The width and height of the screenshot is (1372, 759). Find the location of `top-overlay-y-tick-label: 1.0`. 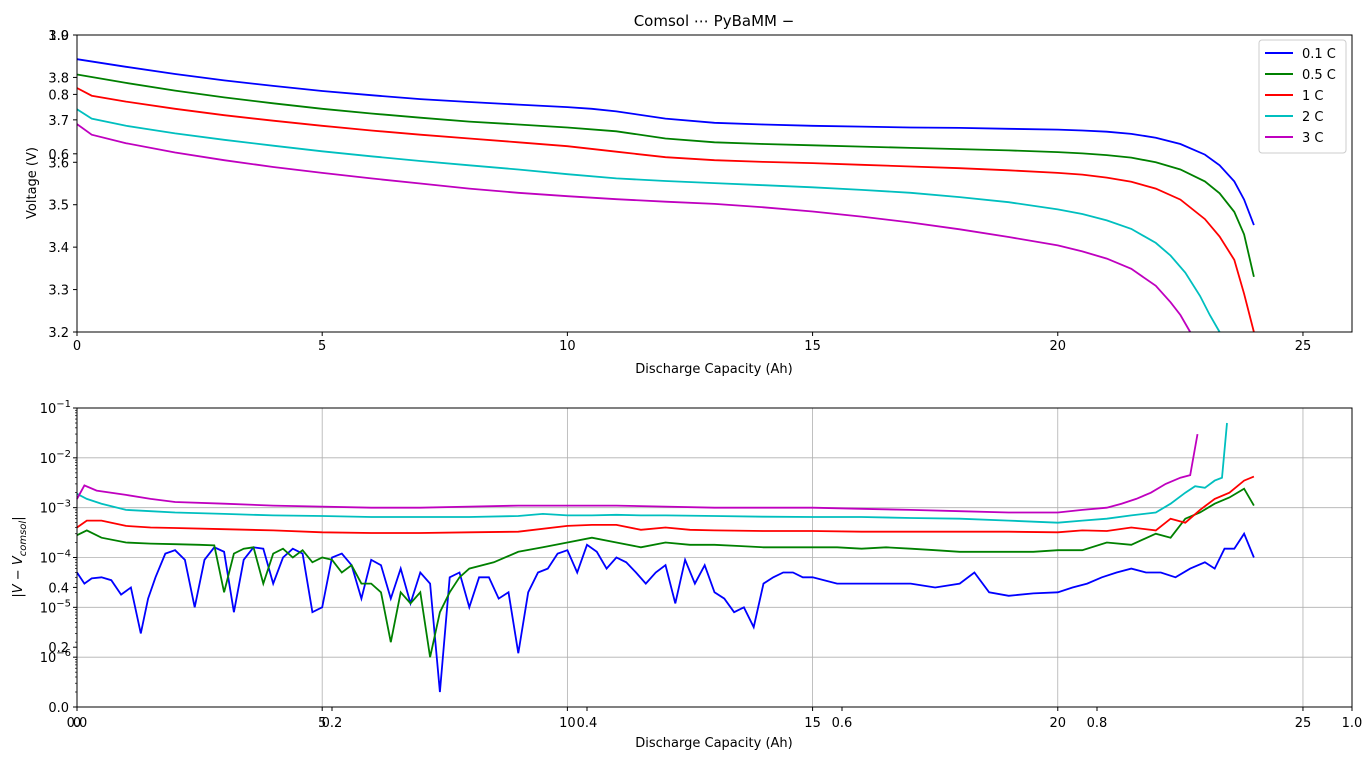

top-overlay-y-tick-label: 1.0 is located at coordinates (58, 36).